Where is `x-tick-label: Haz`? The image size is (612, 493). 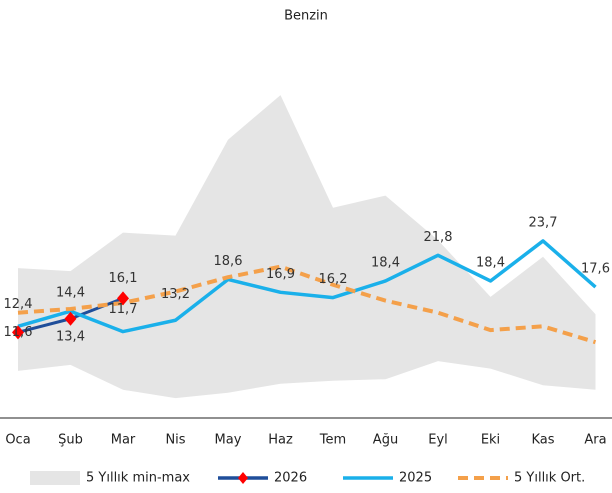 x-tick-label: Haz is located at coordinates (280, 440).